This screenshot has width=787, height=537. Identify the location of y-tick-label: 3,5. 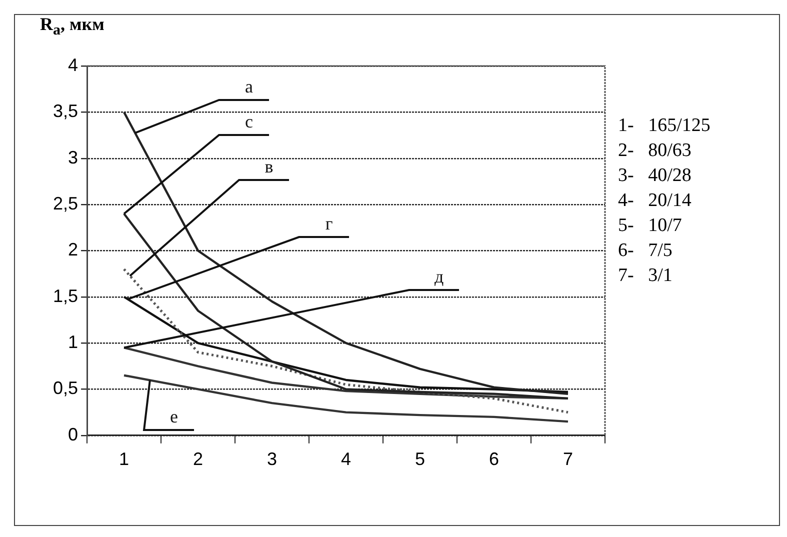
(65, 111).